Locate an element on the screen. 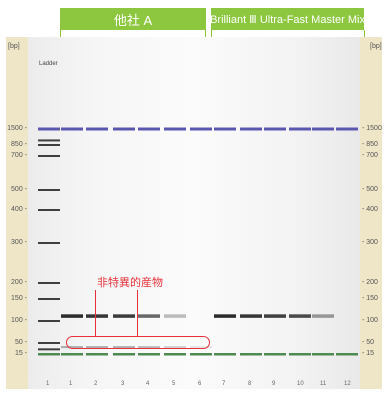 The width and height of the screenshot is (388, 394). left-tick-label: 200 - is located at coordinates (19, 282).